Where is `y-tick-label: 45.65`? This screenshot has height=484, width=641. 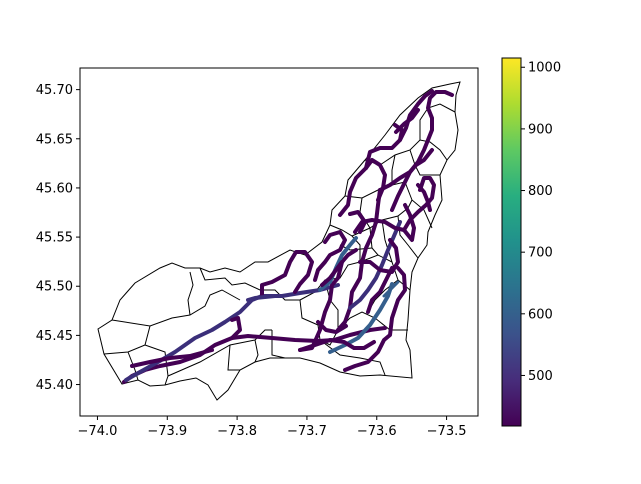
y-tick-label: 45.65 is located at coordinates (54, 139).